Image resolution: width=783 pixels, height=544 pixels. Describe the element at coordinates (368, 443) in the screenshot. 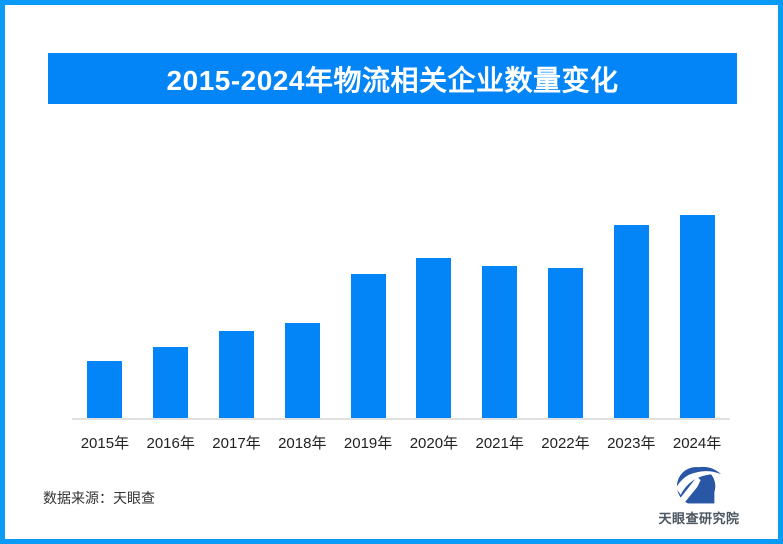

I see `x-tick-label-2019: 2019年` at that location.